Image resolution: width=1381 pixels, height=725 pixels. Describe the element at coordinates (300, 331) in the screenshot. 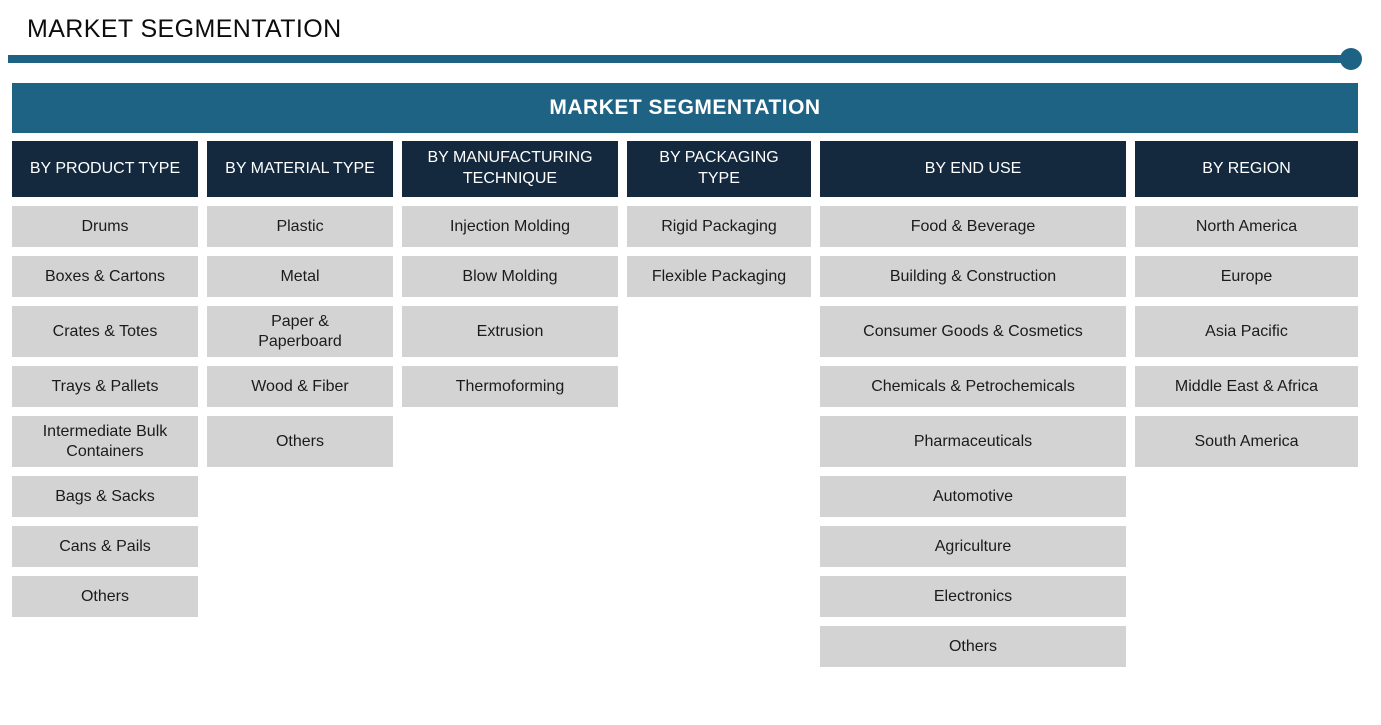

I see `segment-item-paper-paperboard: Paper & Paperboard` at that location.